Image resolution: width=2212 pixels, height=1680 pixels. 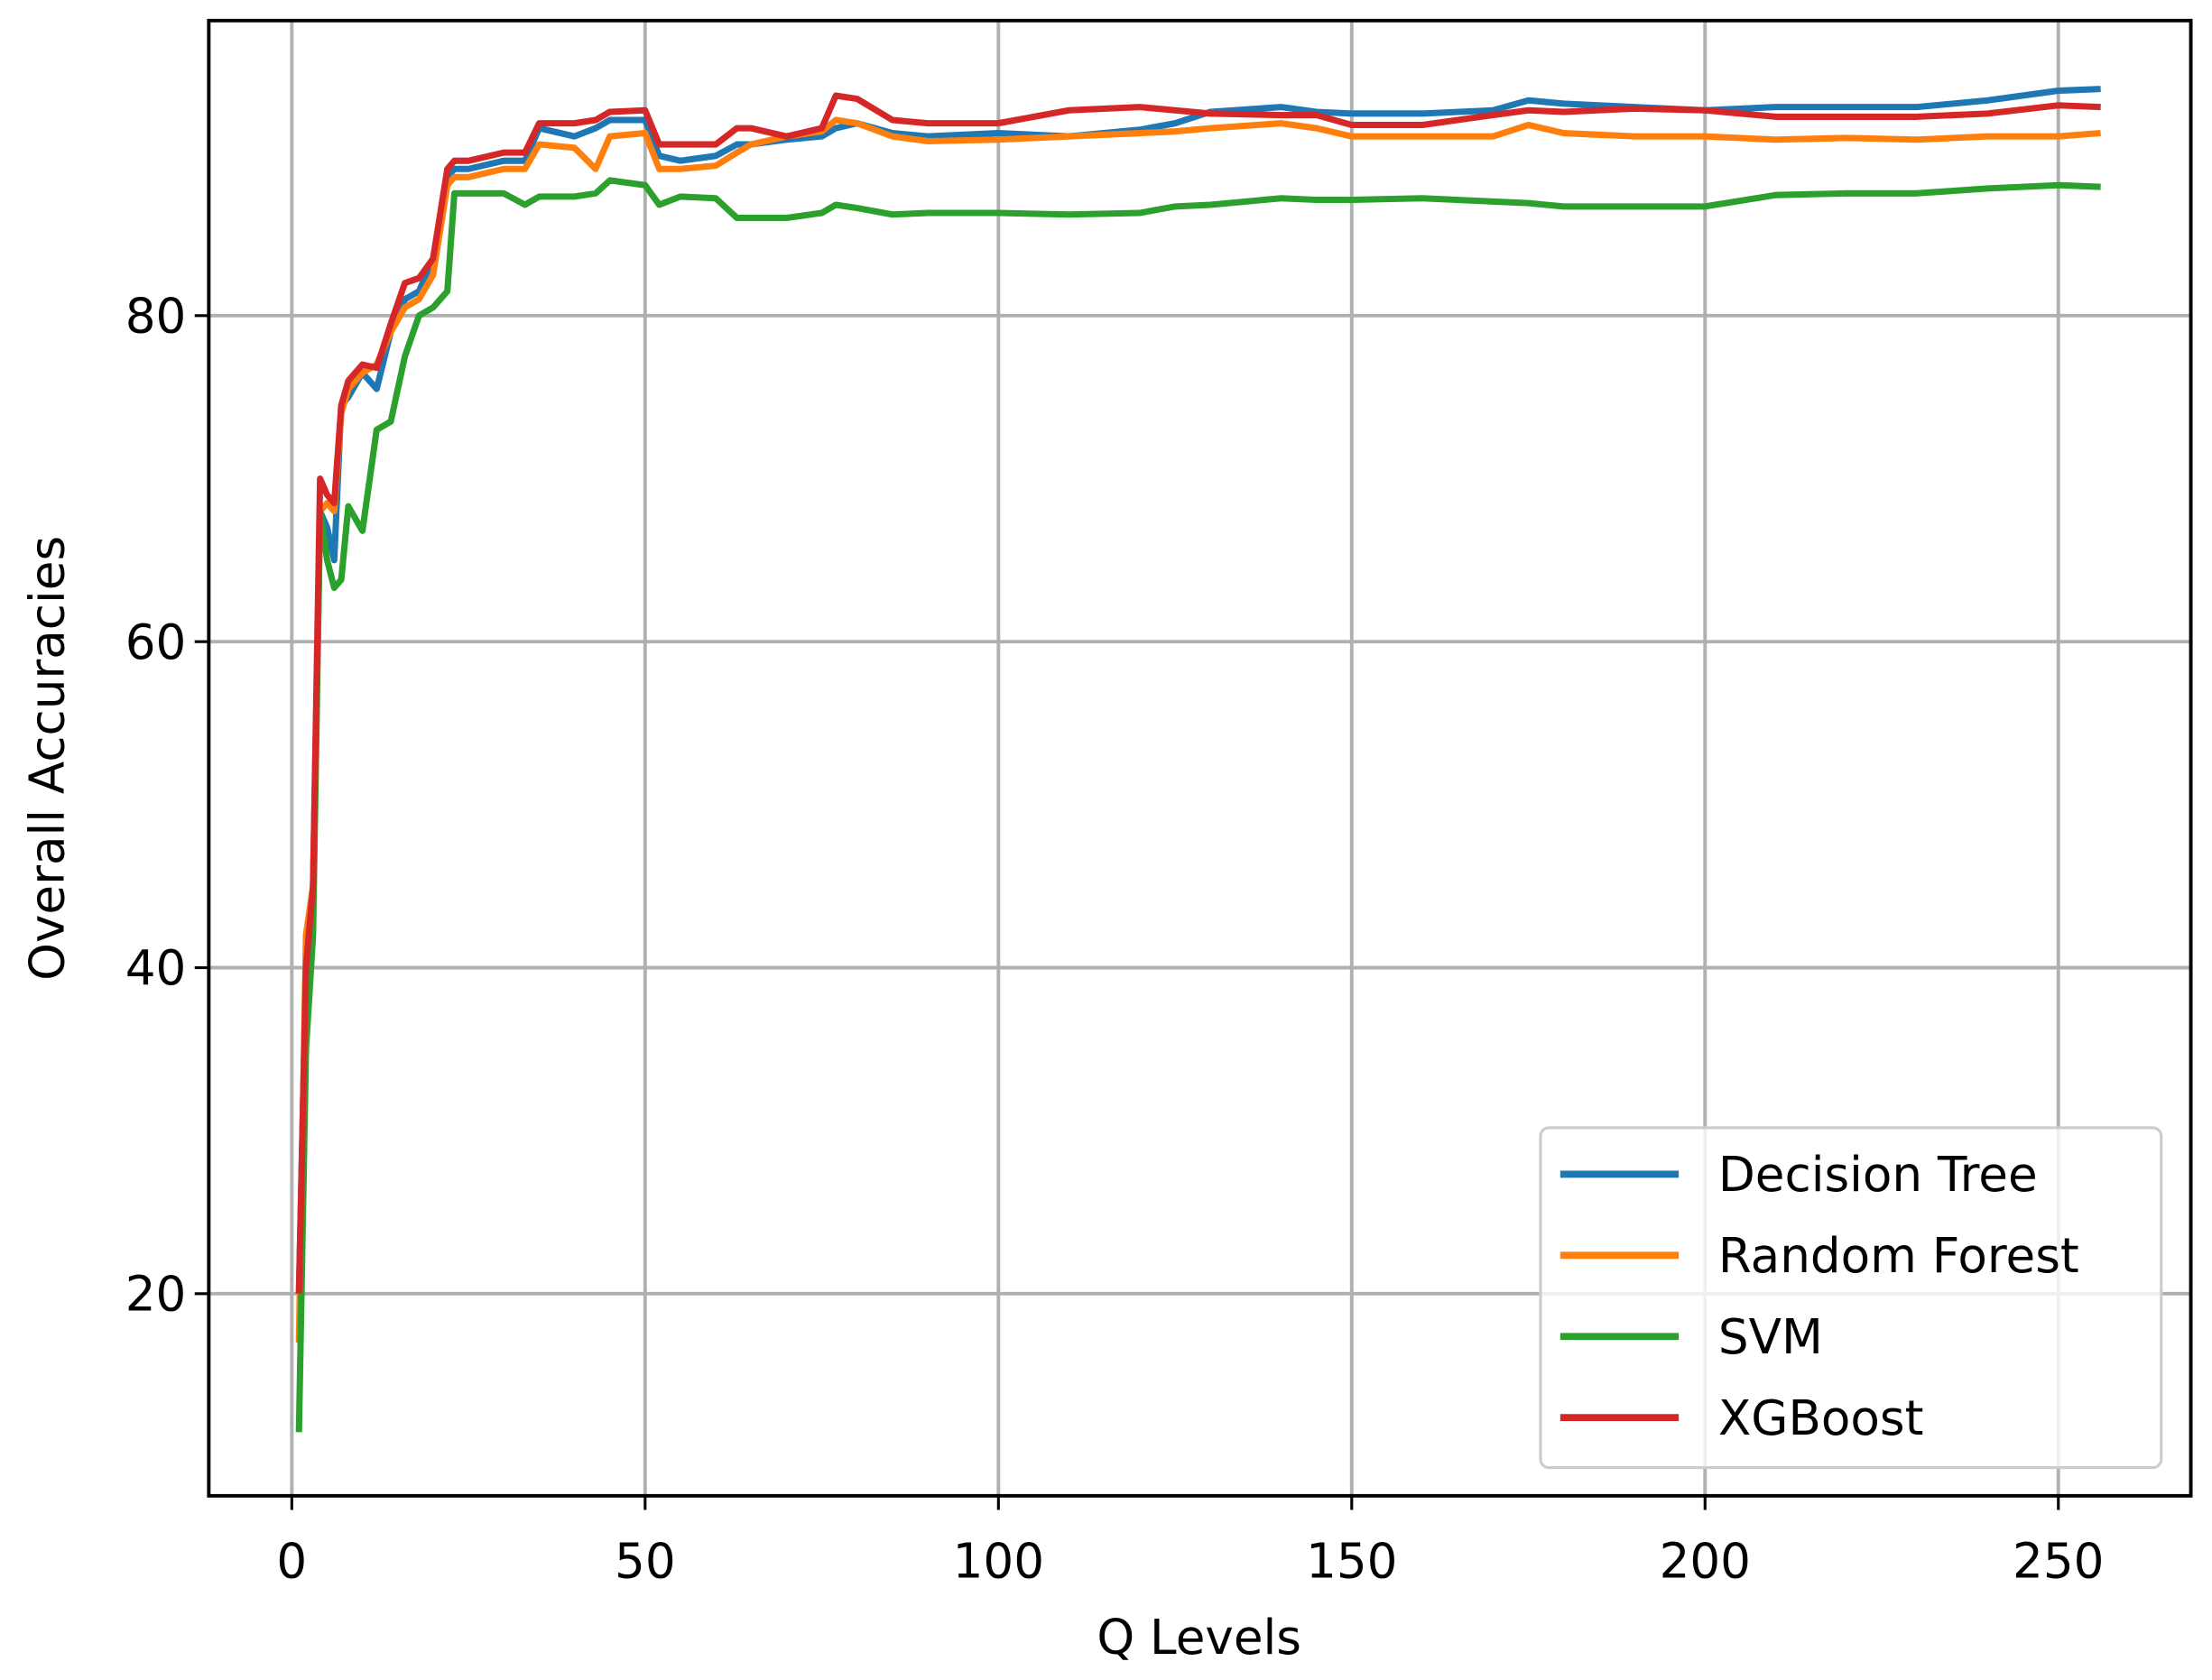 I want to click on y-tick-label: 60, so click(x=156, y=642).